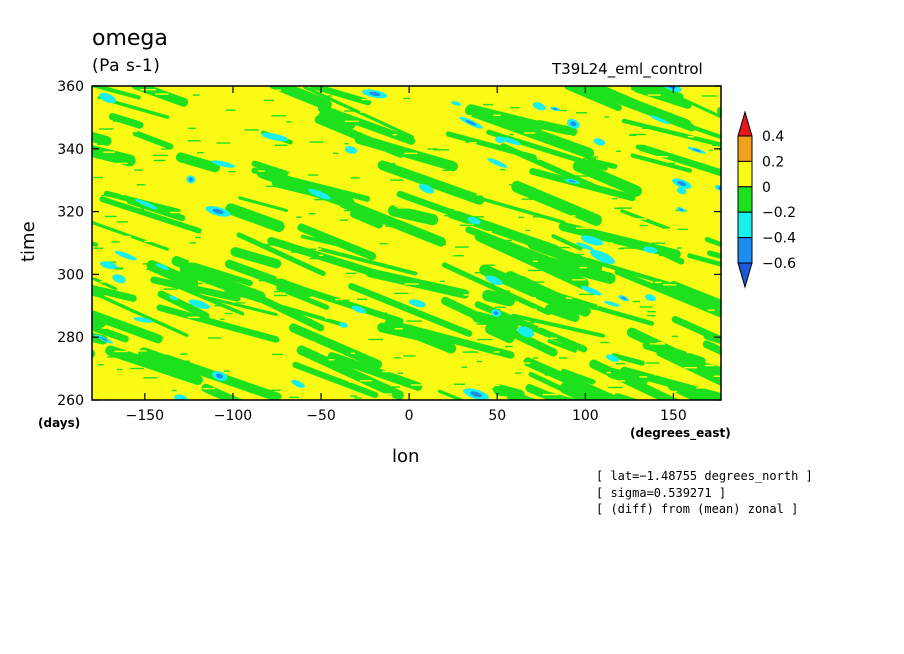 The height and width of the screenshot is (654, 904). Describe the element at coordinates (126, 66) in the screenshot. I see `chart-units: (Pa s-1)` at that location.